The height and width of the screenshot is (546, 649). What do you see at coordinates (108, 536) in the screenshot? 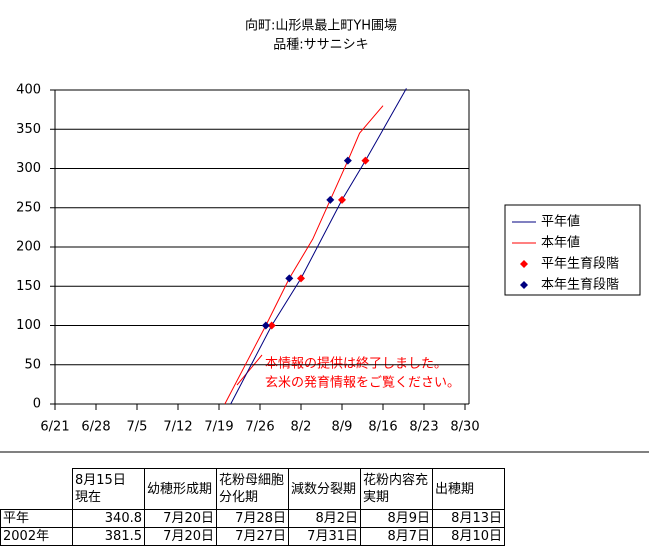
I see `table-cell: 381.5` at bounding box center [108, 536].